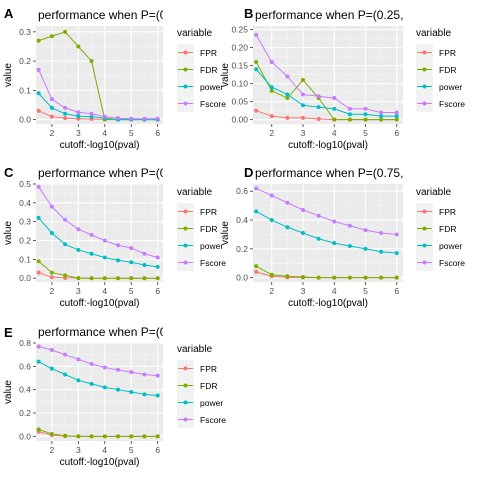 This screenshot has height=480, width=480. What do you see at coordinates (25, 343) in the screenshot?
I see `y-tick-label: 0.8` at bounding box center [25, 343].